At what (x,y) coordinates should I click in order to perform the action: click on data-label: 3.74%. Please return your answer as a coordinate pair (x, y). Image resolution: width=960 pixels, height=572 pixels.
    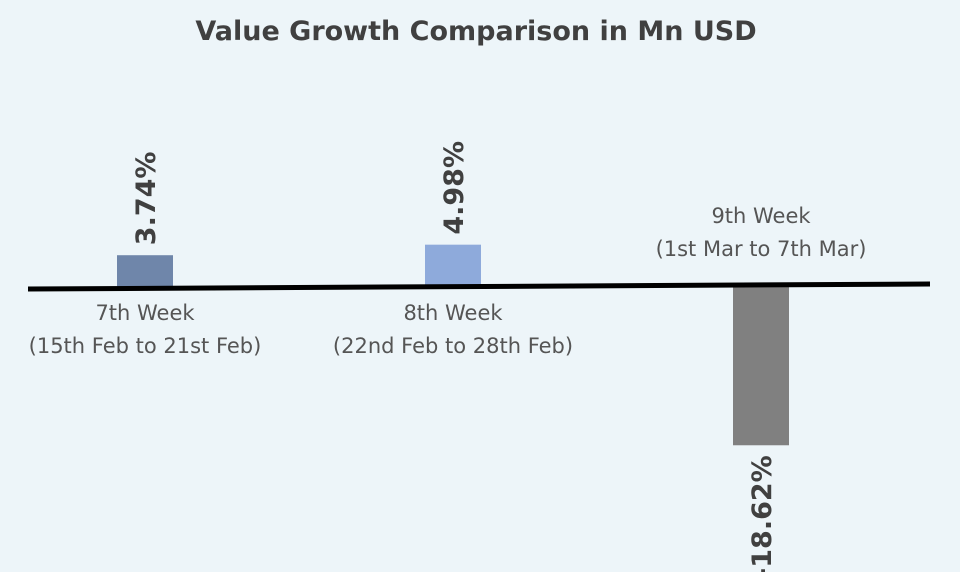
    Looking at the image, I should click on (146, 199).